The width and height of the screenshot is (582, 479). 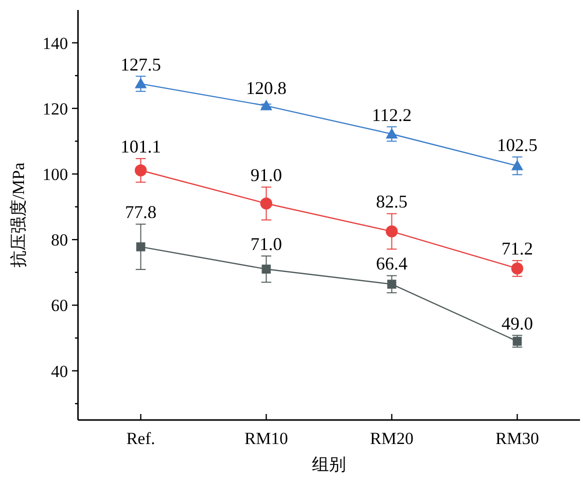 What do you see at coordinates (140, 64) in the screenshot?
I see `data-label: 127.5` at bounding box center [140, 64].